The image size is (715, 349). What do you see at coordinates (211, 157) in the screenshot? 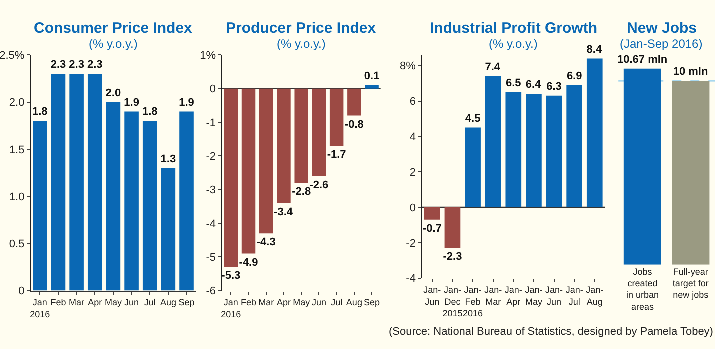
I see `y-tick-label: -2` at bounding box center [211, 157].